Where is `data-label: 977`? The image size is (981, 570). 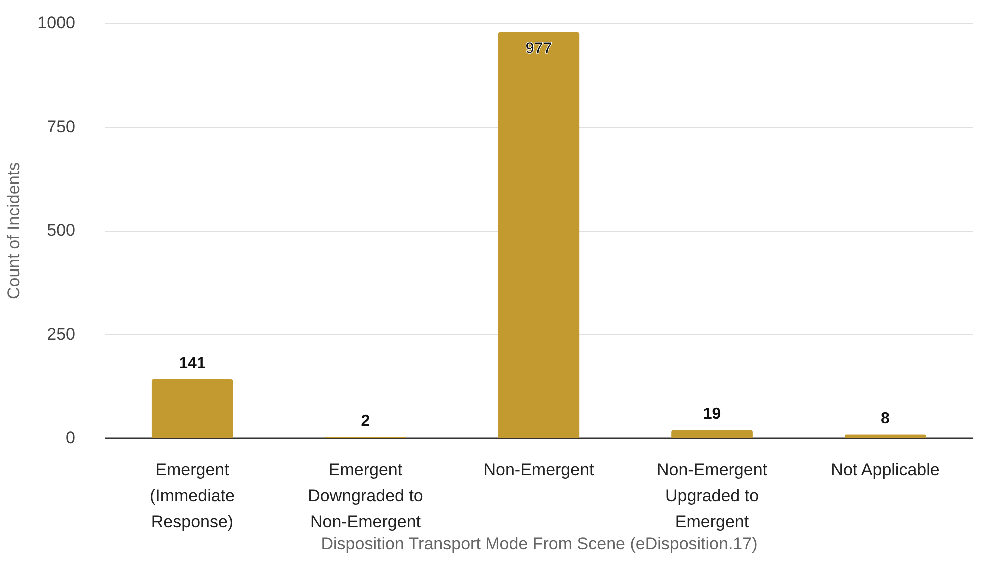
data-label: 977 is located at coordinates (539, 49).